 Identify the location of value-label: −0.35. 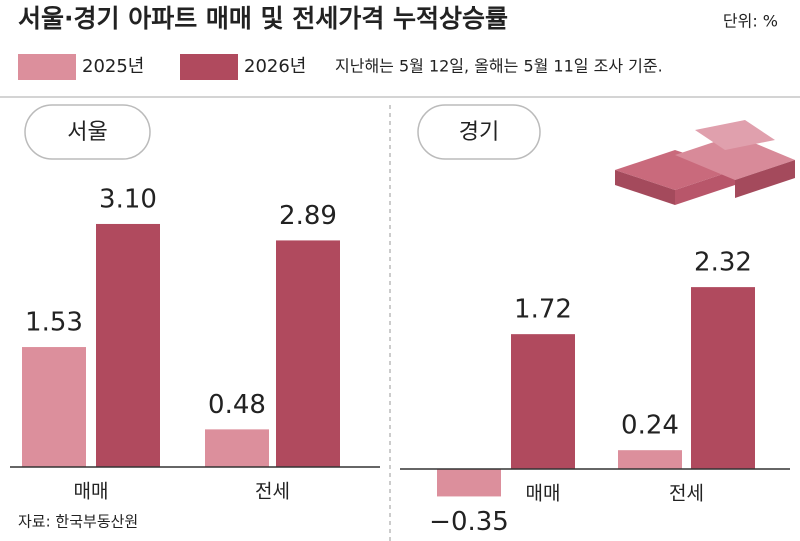
(469, 522).